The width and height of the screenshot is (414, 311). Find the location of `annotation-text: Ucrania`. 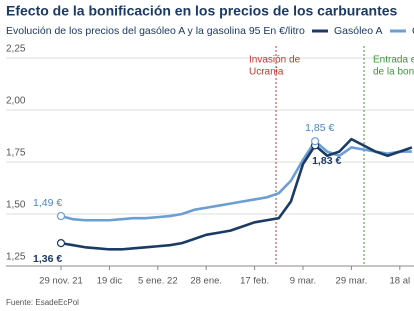

annotation-text: Ucrania is located at coordinates (266, 72).